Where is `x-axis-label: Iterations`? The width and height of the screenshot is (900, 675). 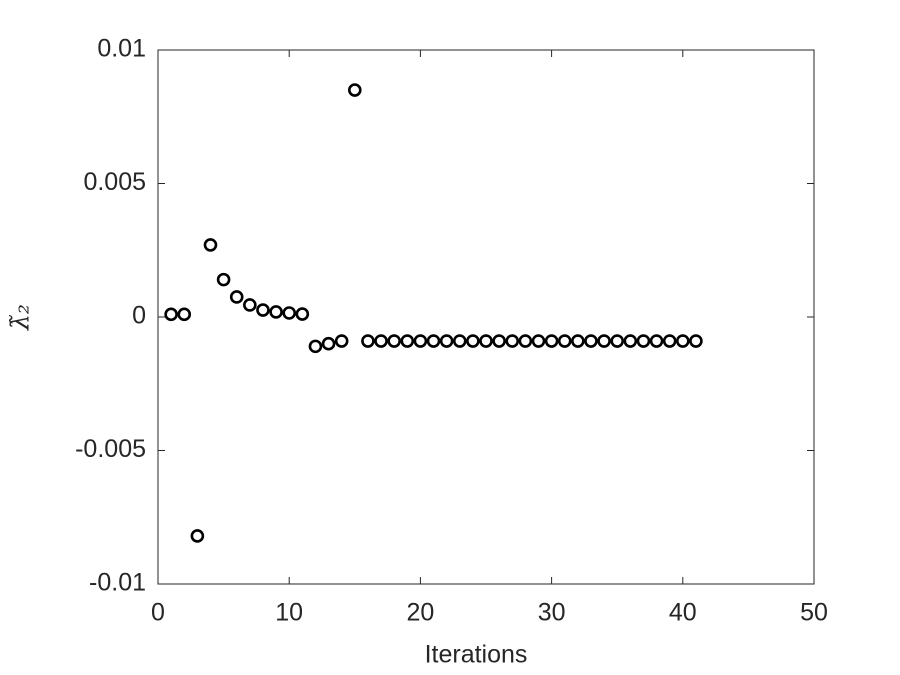 x-axis-label: Iterations is located at coordinates (476, 655).